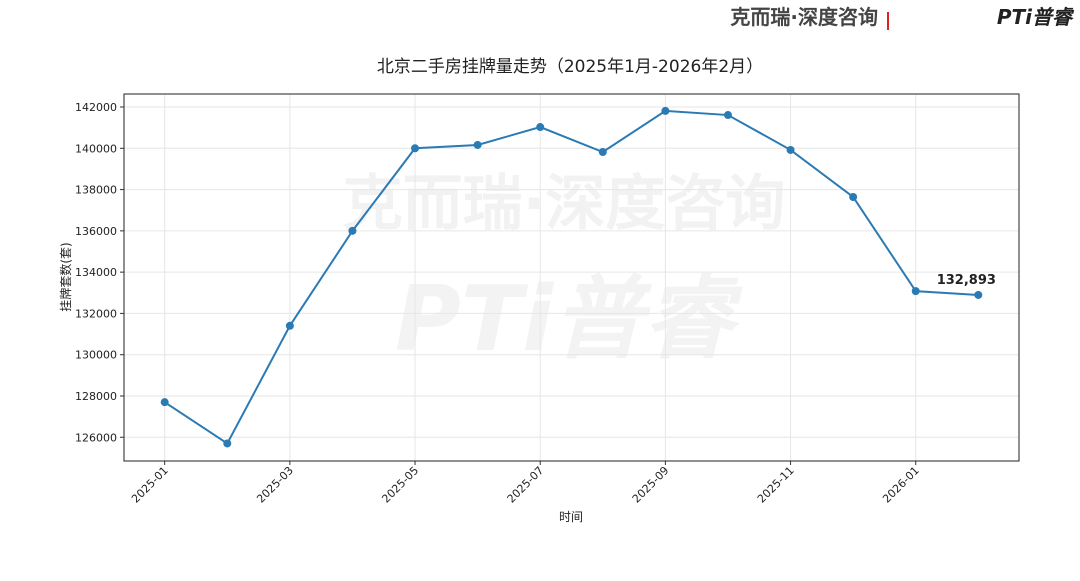 Image resolution: width=1080 pixels, height=581 pixels. Describe the element at coordinates (888, 21) in the screenshot. I see `divider` at that location.